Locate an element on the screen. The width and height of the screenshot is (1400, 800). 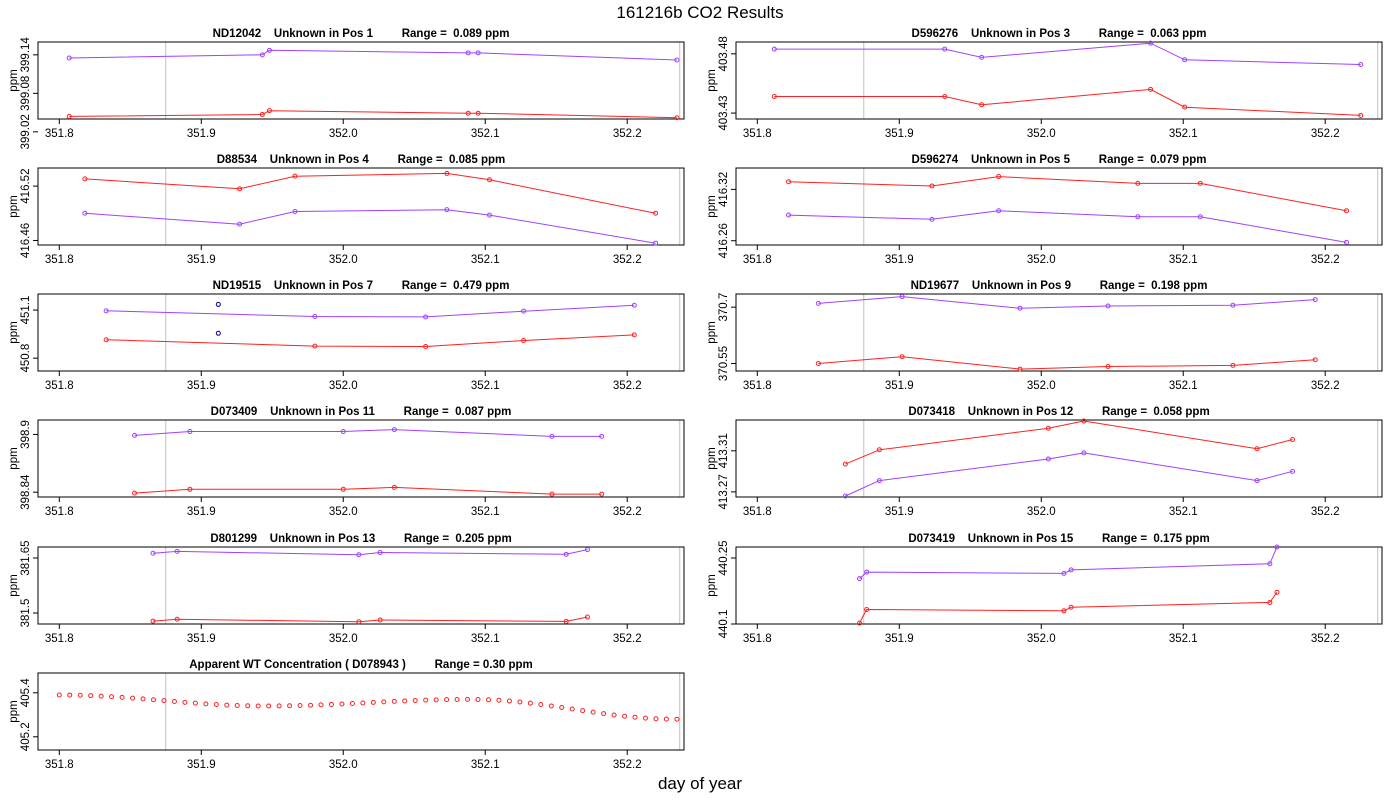
data-point-other is located at coordinates (218, 333).